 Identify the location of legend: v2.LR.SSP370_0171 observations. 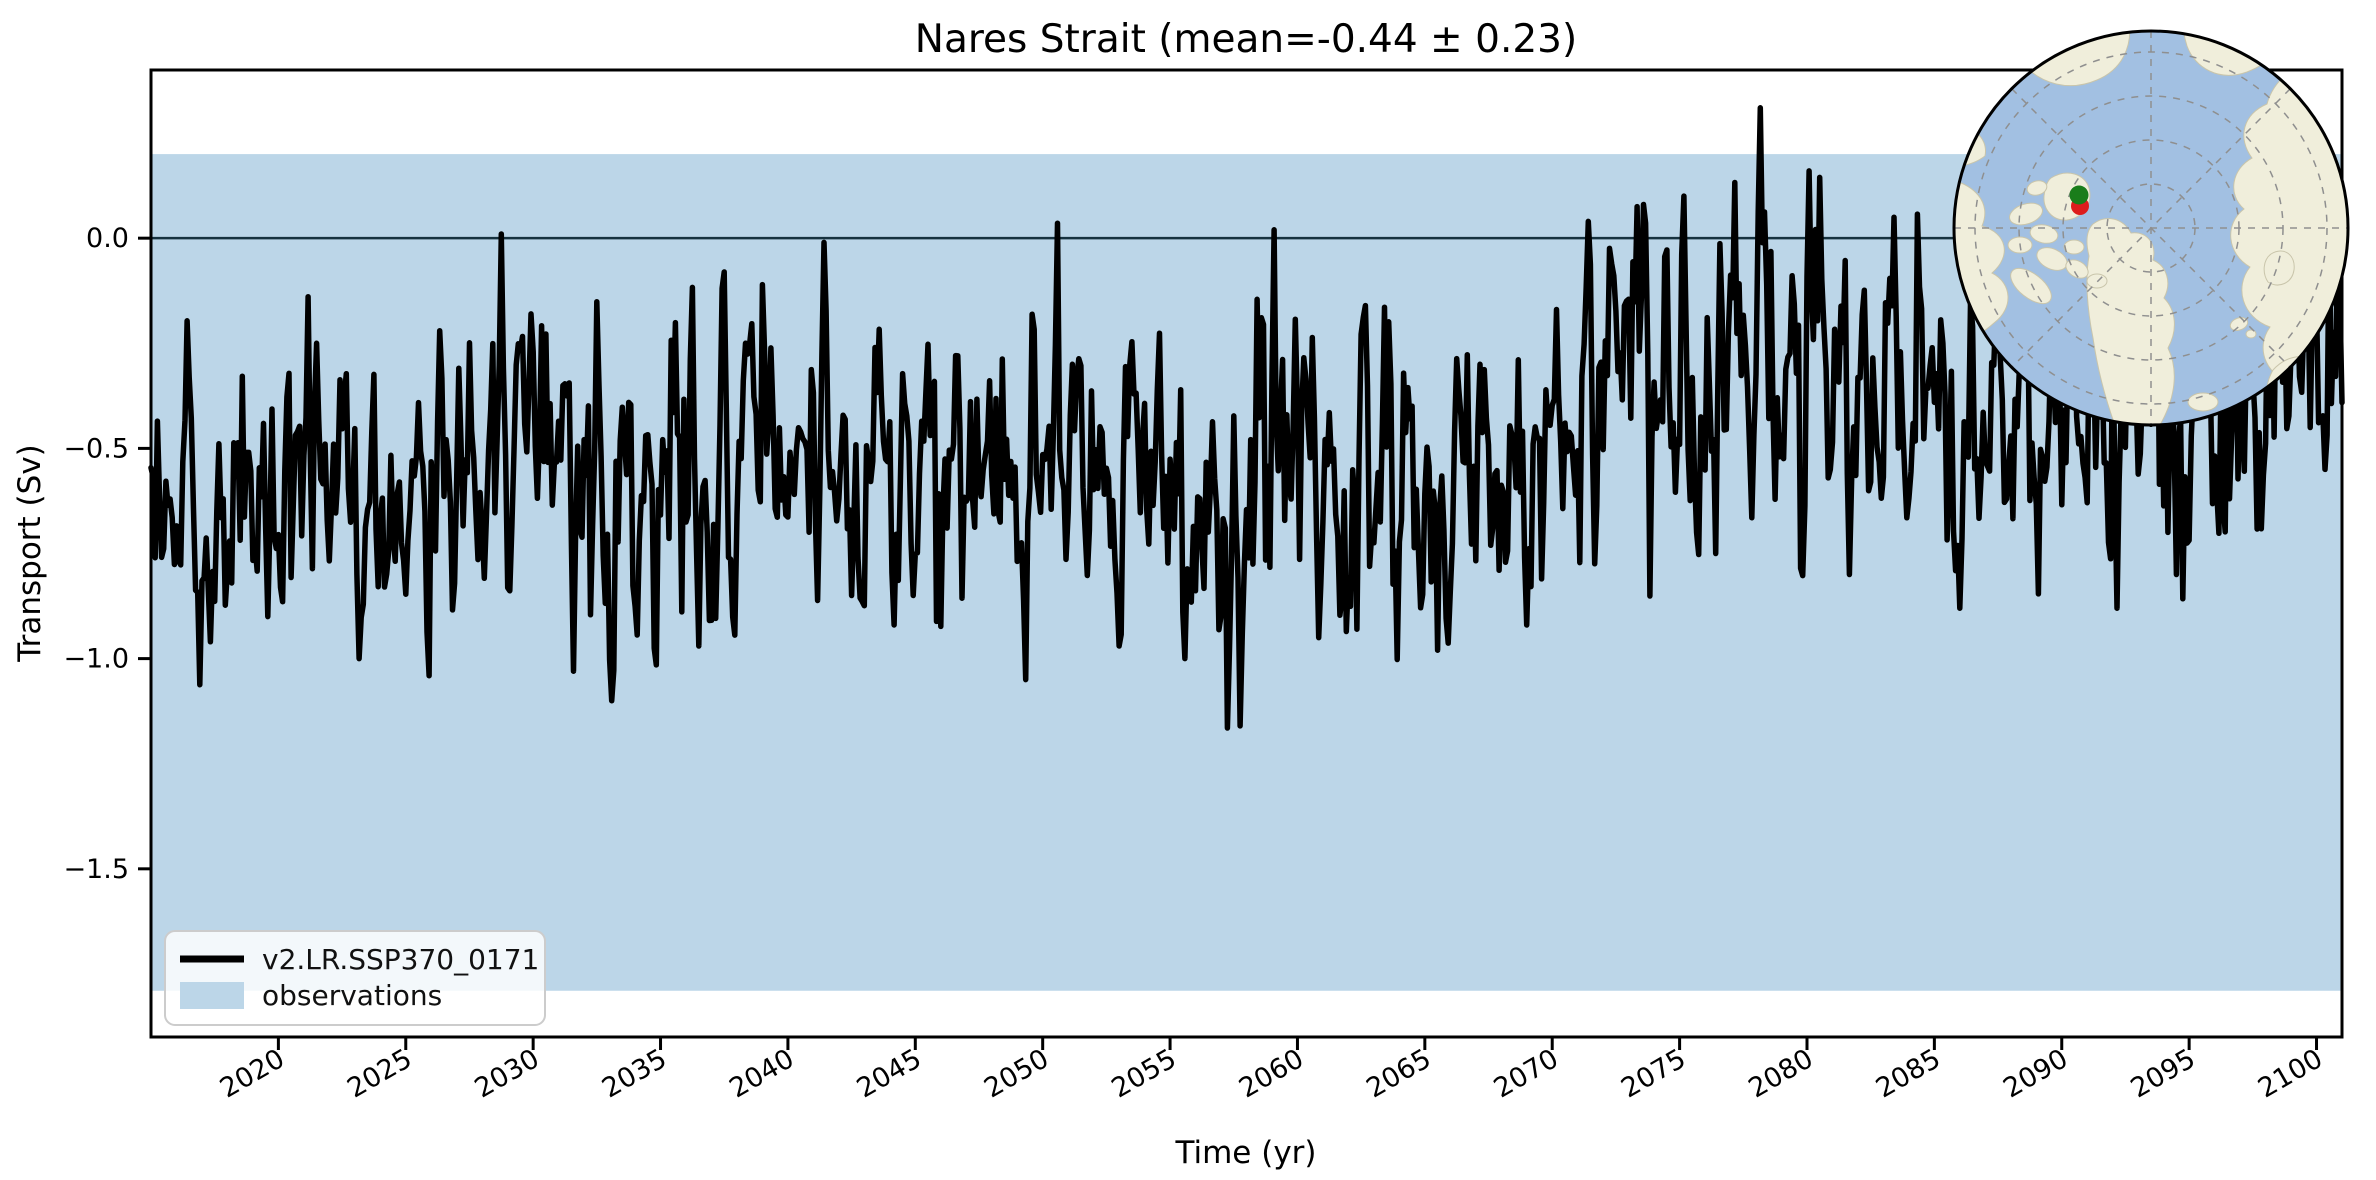
(355, 978).